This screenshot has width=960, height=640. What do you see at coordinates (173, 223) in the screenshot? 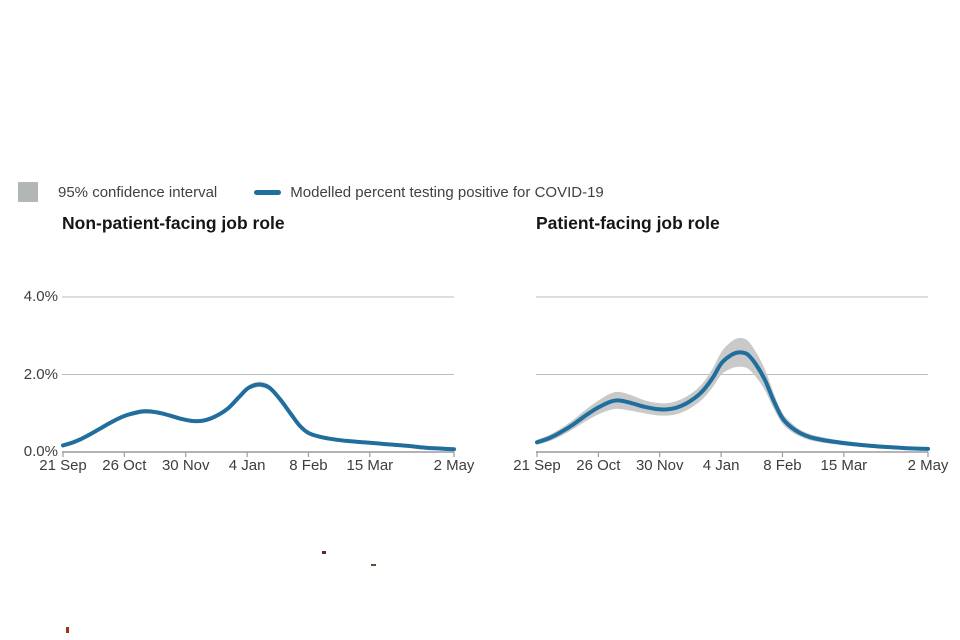
I see `chart-title-non-patient-facing: Non-patient-facing job role` at bounding box center [173, 223].